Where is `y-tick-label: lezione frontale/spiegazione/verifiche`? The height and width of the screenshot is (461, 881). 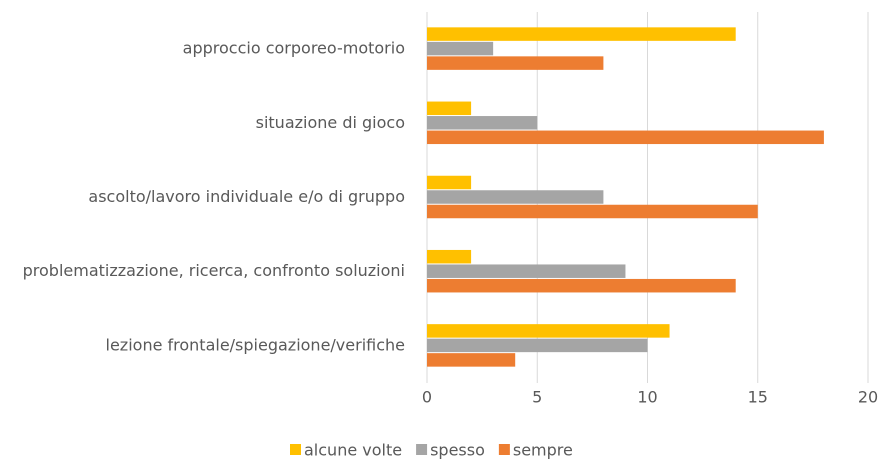 y-tick-label: lezione frontale/spiegazione/verifiche is located at coordinates (255, 344).